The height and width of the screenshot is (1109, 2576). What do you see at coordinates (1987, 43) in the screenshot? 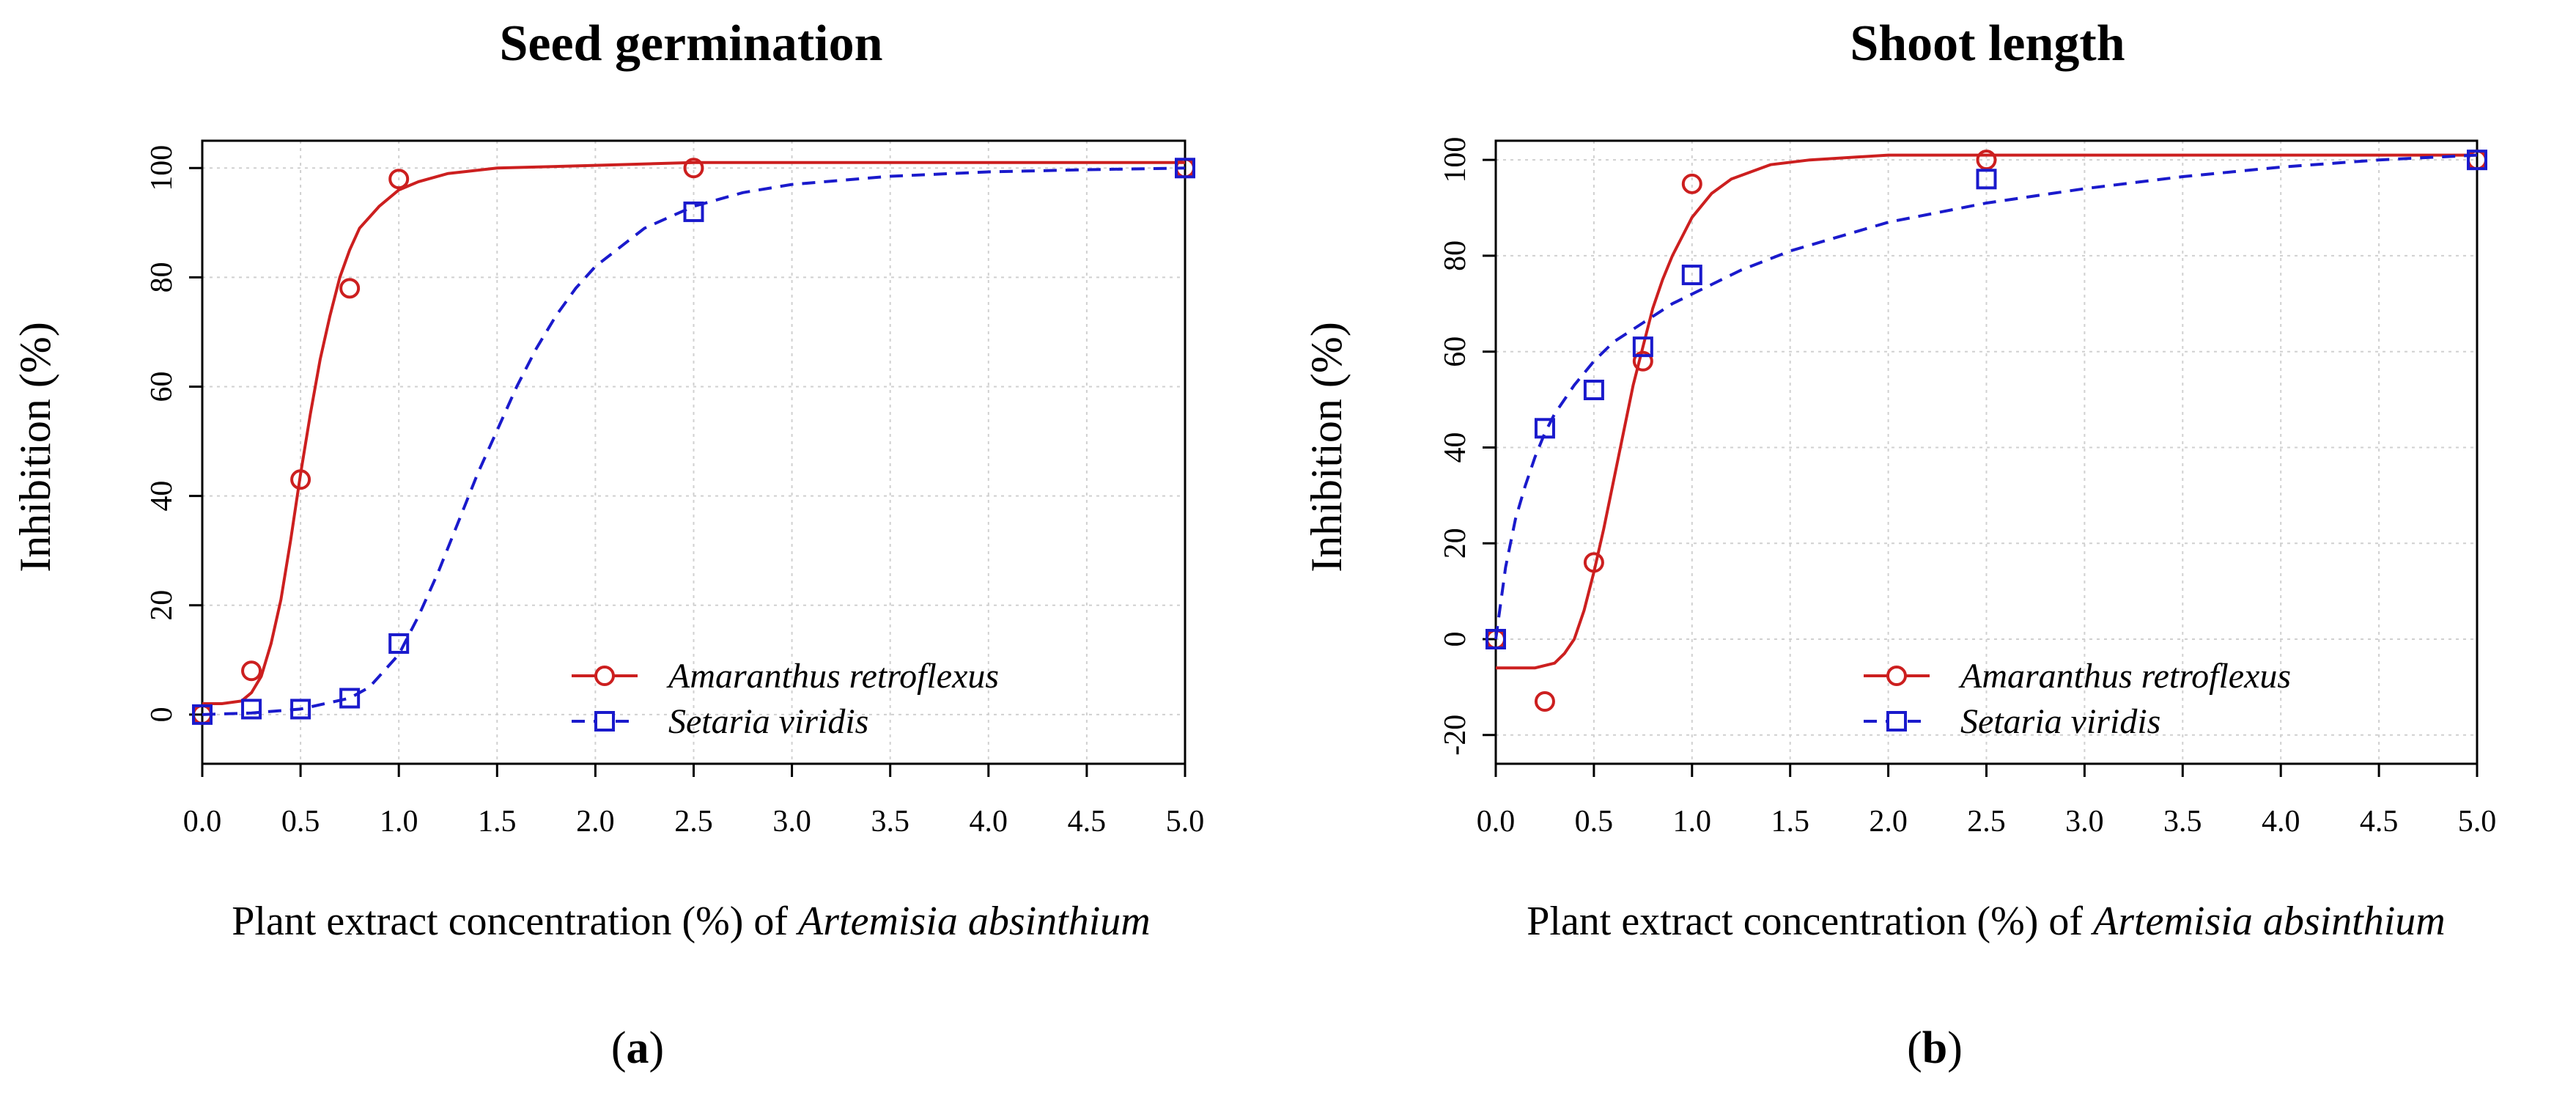
I see `chart-title: Shoot length` at bounding box center [1987, 43].